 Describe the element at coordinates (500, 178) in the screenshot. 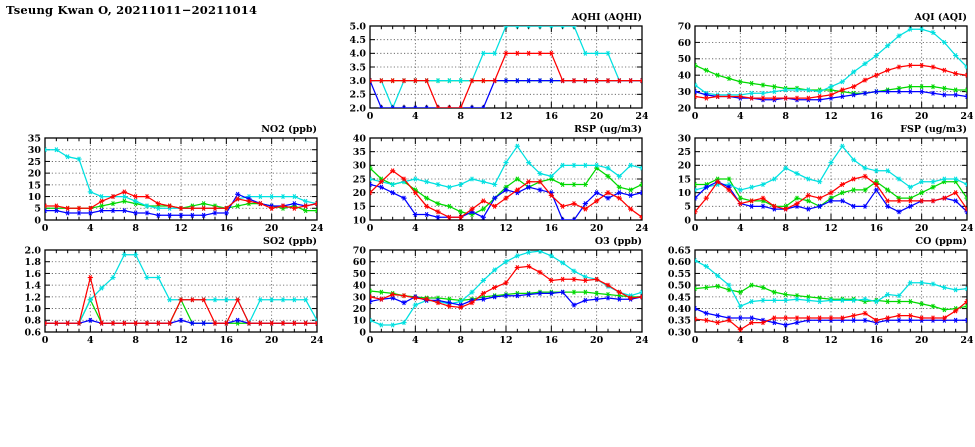

I see `plot-rsp: RSP (ug/m3) 10 15 20 25 30 35 40 0 4 8 12 16 20 24` at that location.